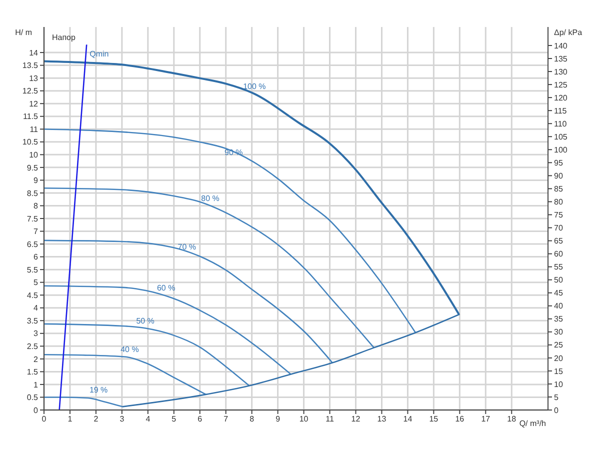 The width and height of the screenshot is (600, 451). Describe the element at coordinates (70, 419) in the screenshot. I see `x-tick-label: 1` at that location.